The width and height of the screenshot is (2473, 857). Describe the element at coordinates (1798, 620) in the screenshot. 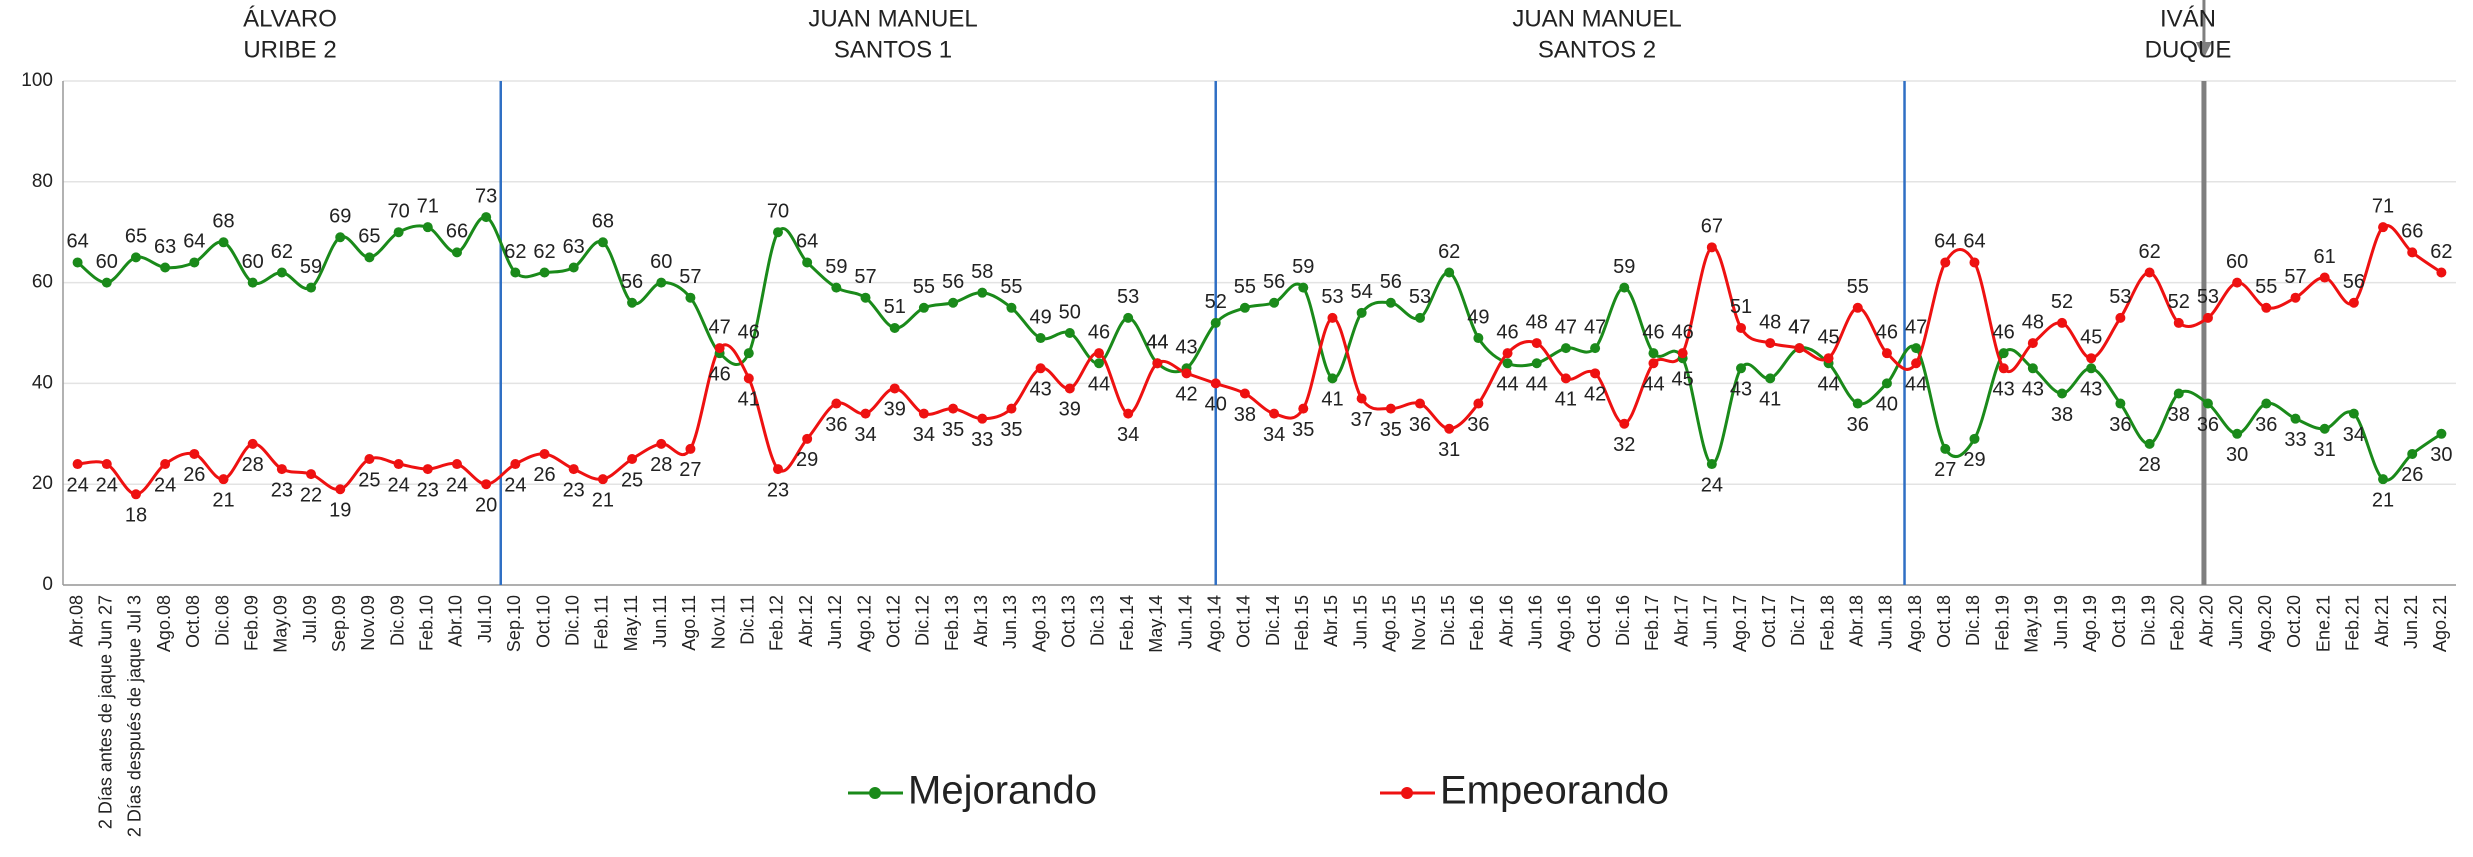

I see `x-tick-label: Dic.17` at that location.